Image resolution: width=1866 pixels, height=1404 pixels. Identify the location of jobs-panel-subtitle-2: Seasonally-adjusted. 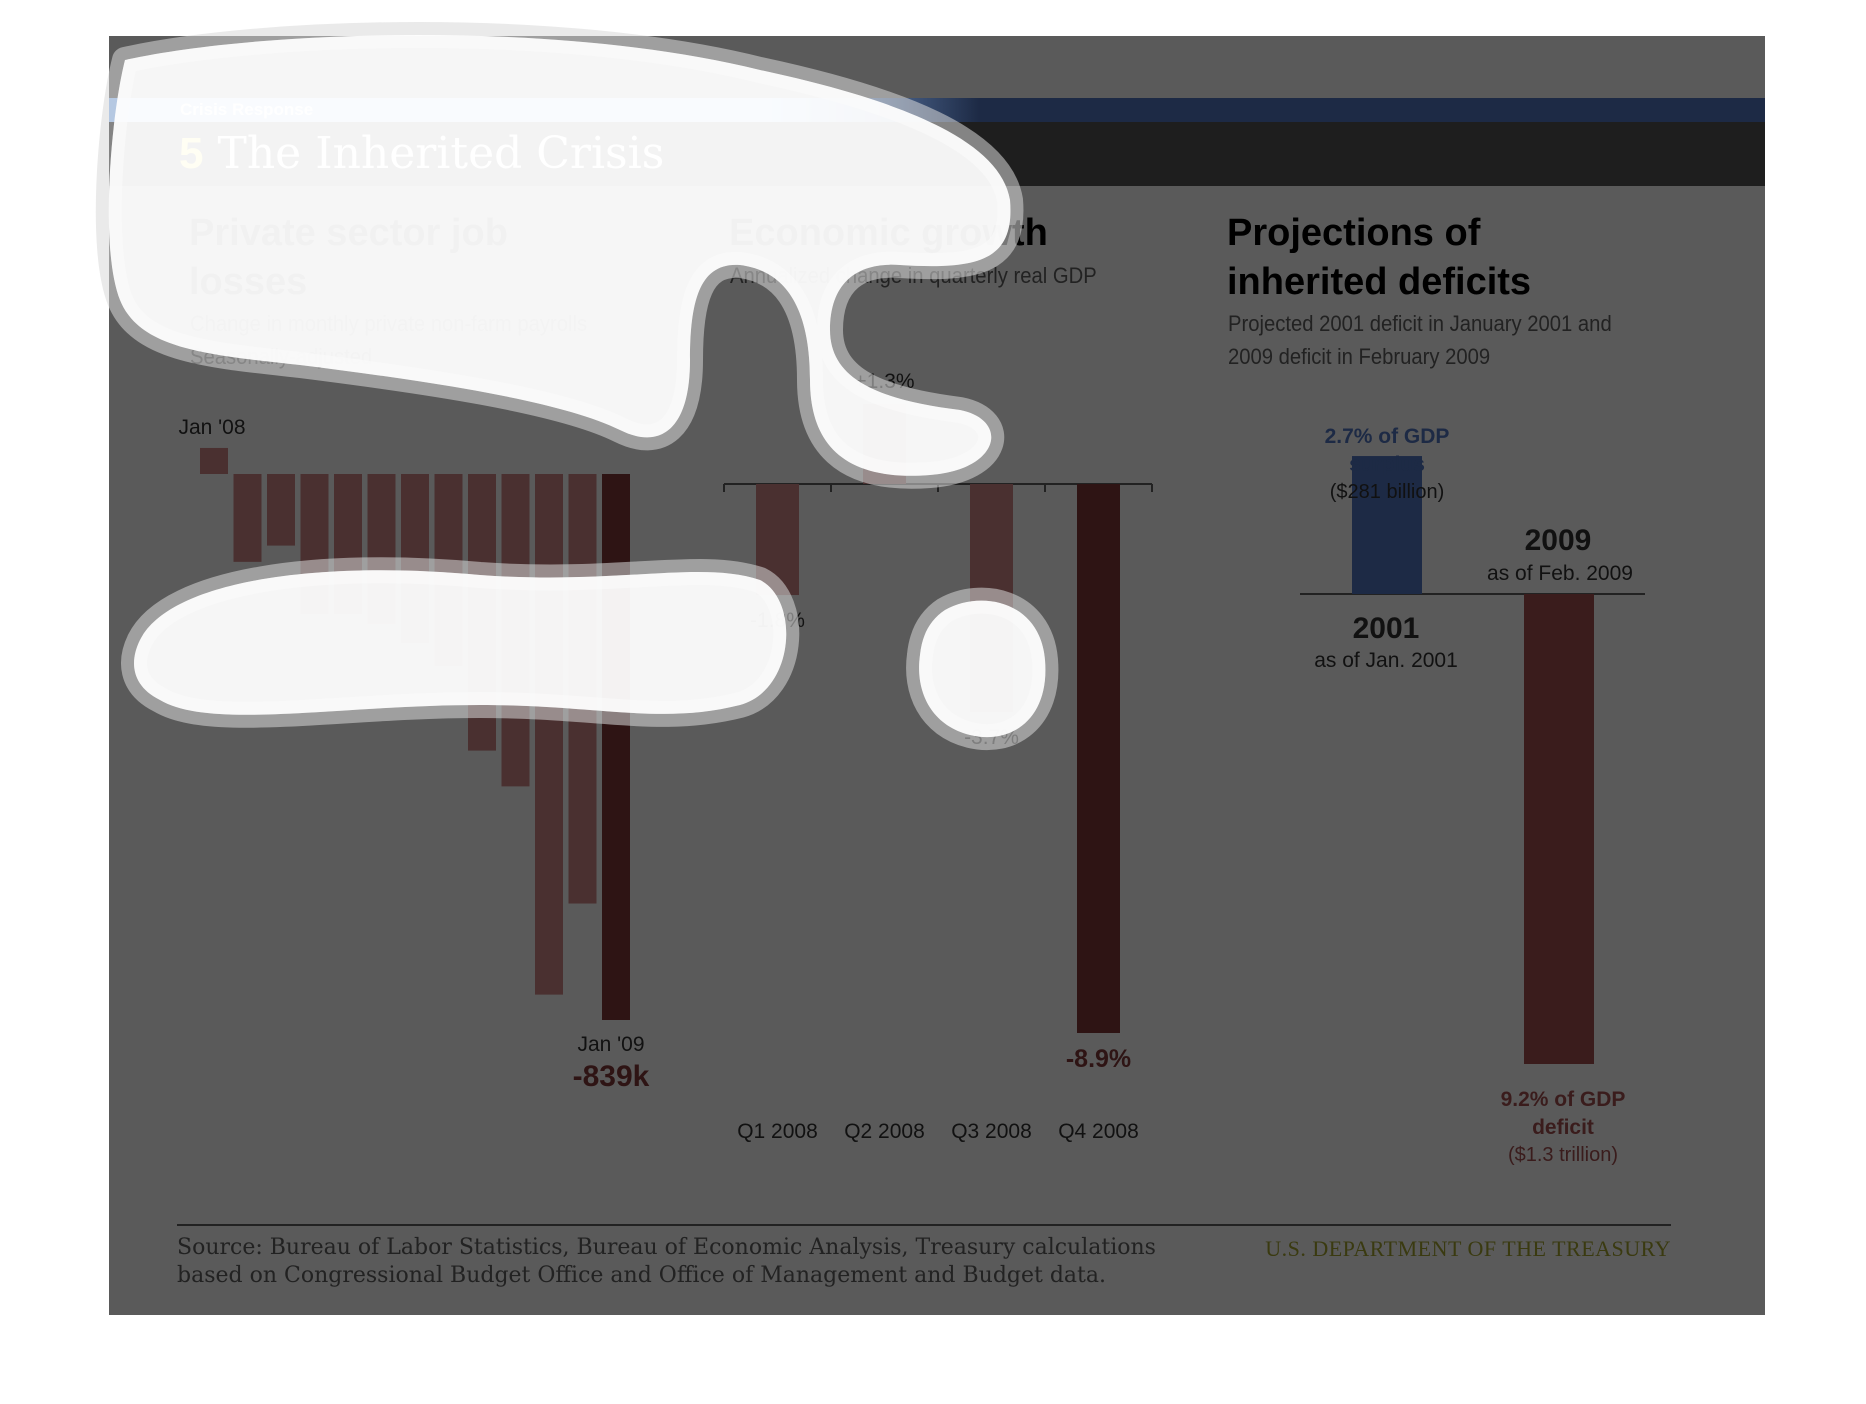
(281, 356).